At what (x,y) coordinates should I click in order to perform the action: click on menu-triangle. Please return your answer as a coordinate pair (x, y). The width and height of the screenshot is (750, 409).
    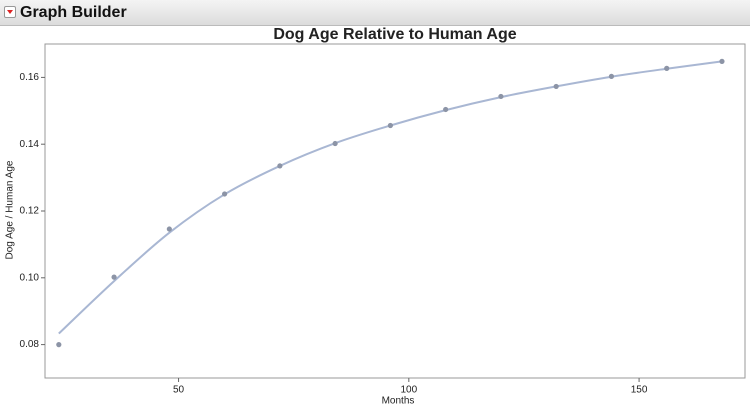
    Looking at the image, I should click on (10, 12).